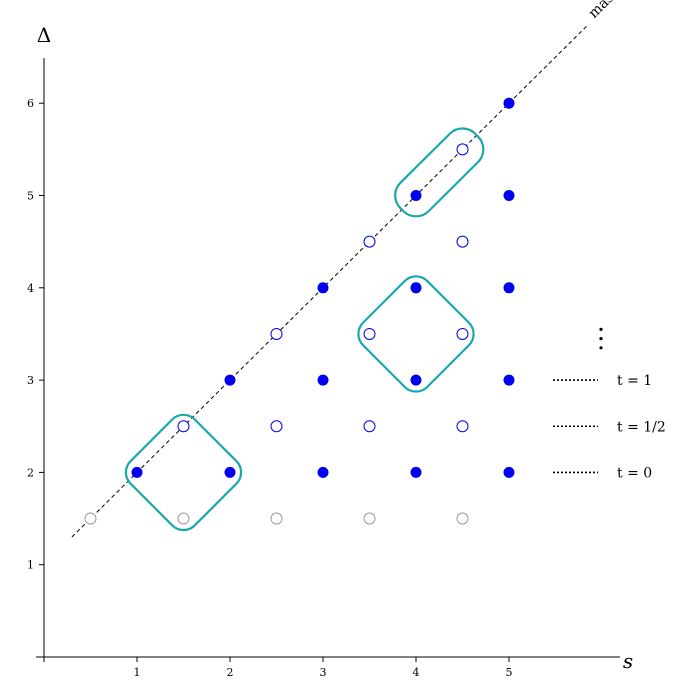  What do you see at coordinates (30, 380) in the screenshot?
I see `y-tick-label: 3` at bounding box center [30, 380].